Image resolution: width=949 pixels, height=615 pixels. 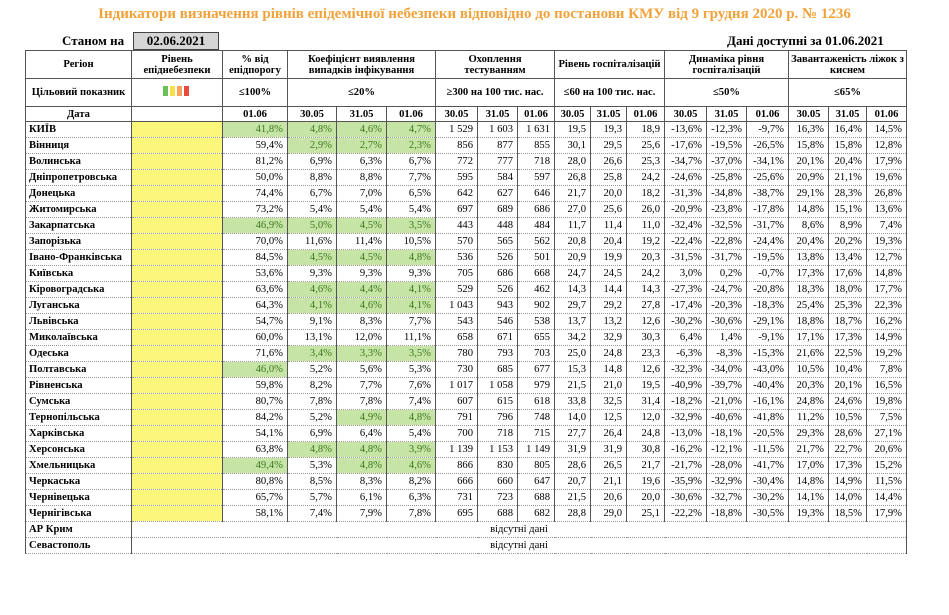 What do you see at coordinates (608, 385) in the screenshot?
I see `hosp-cell: 21,0` at bounding box center [608, 385].